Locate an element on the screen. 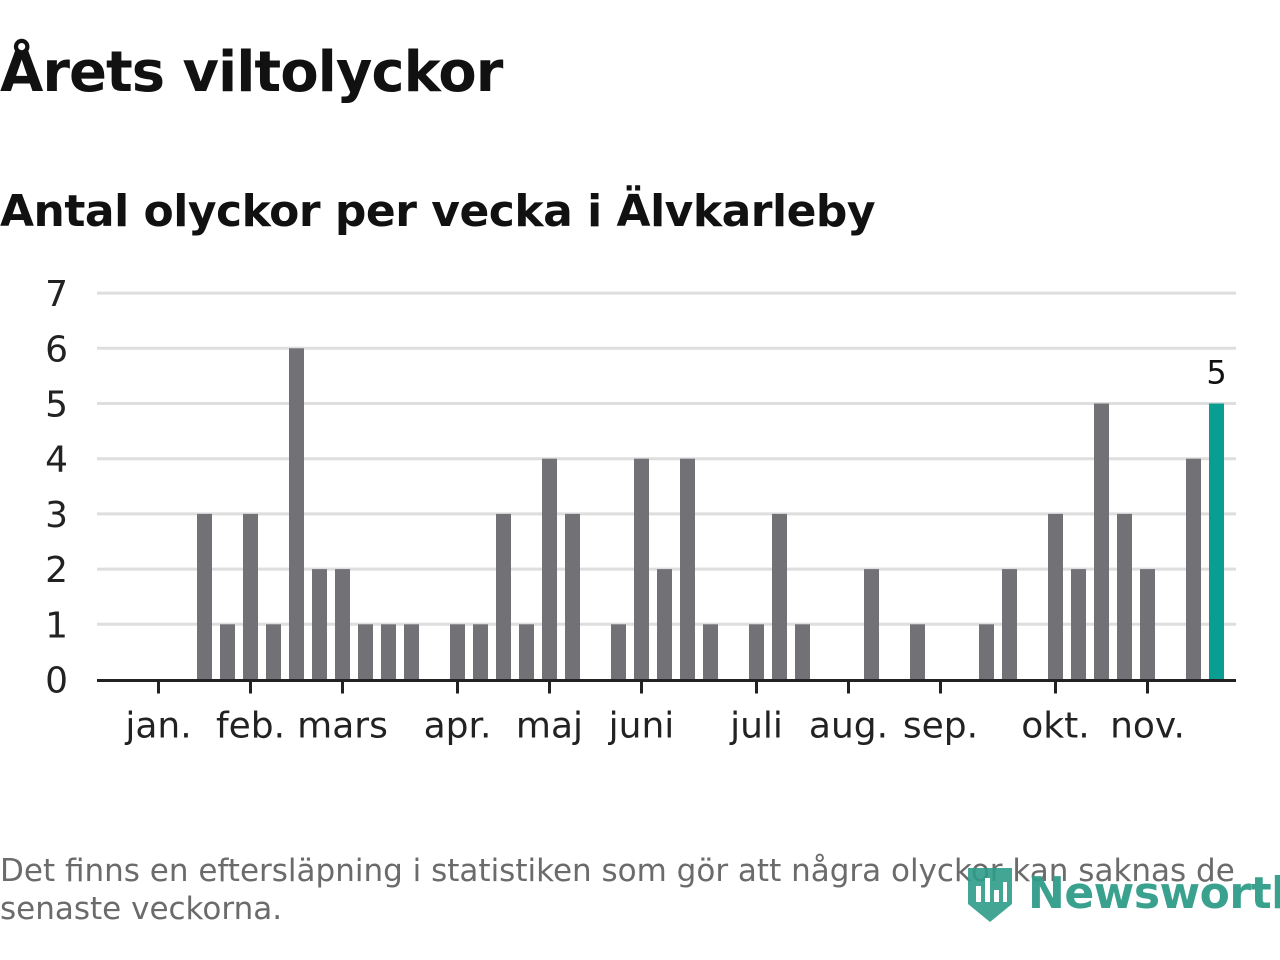 This screenshot has width=1280, height=960. y-tick-label: 2 is located at coordinates (56, 570).